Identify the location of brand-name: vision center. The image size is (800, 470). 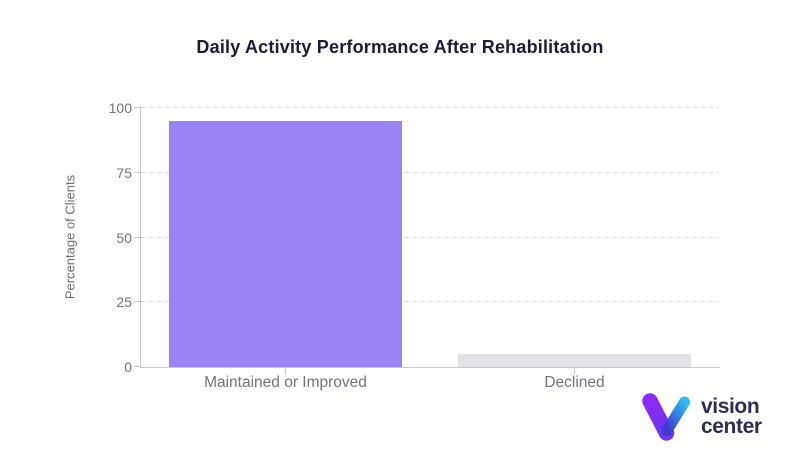
(731, 416).